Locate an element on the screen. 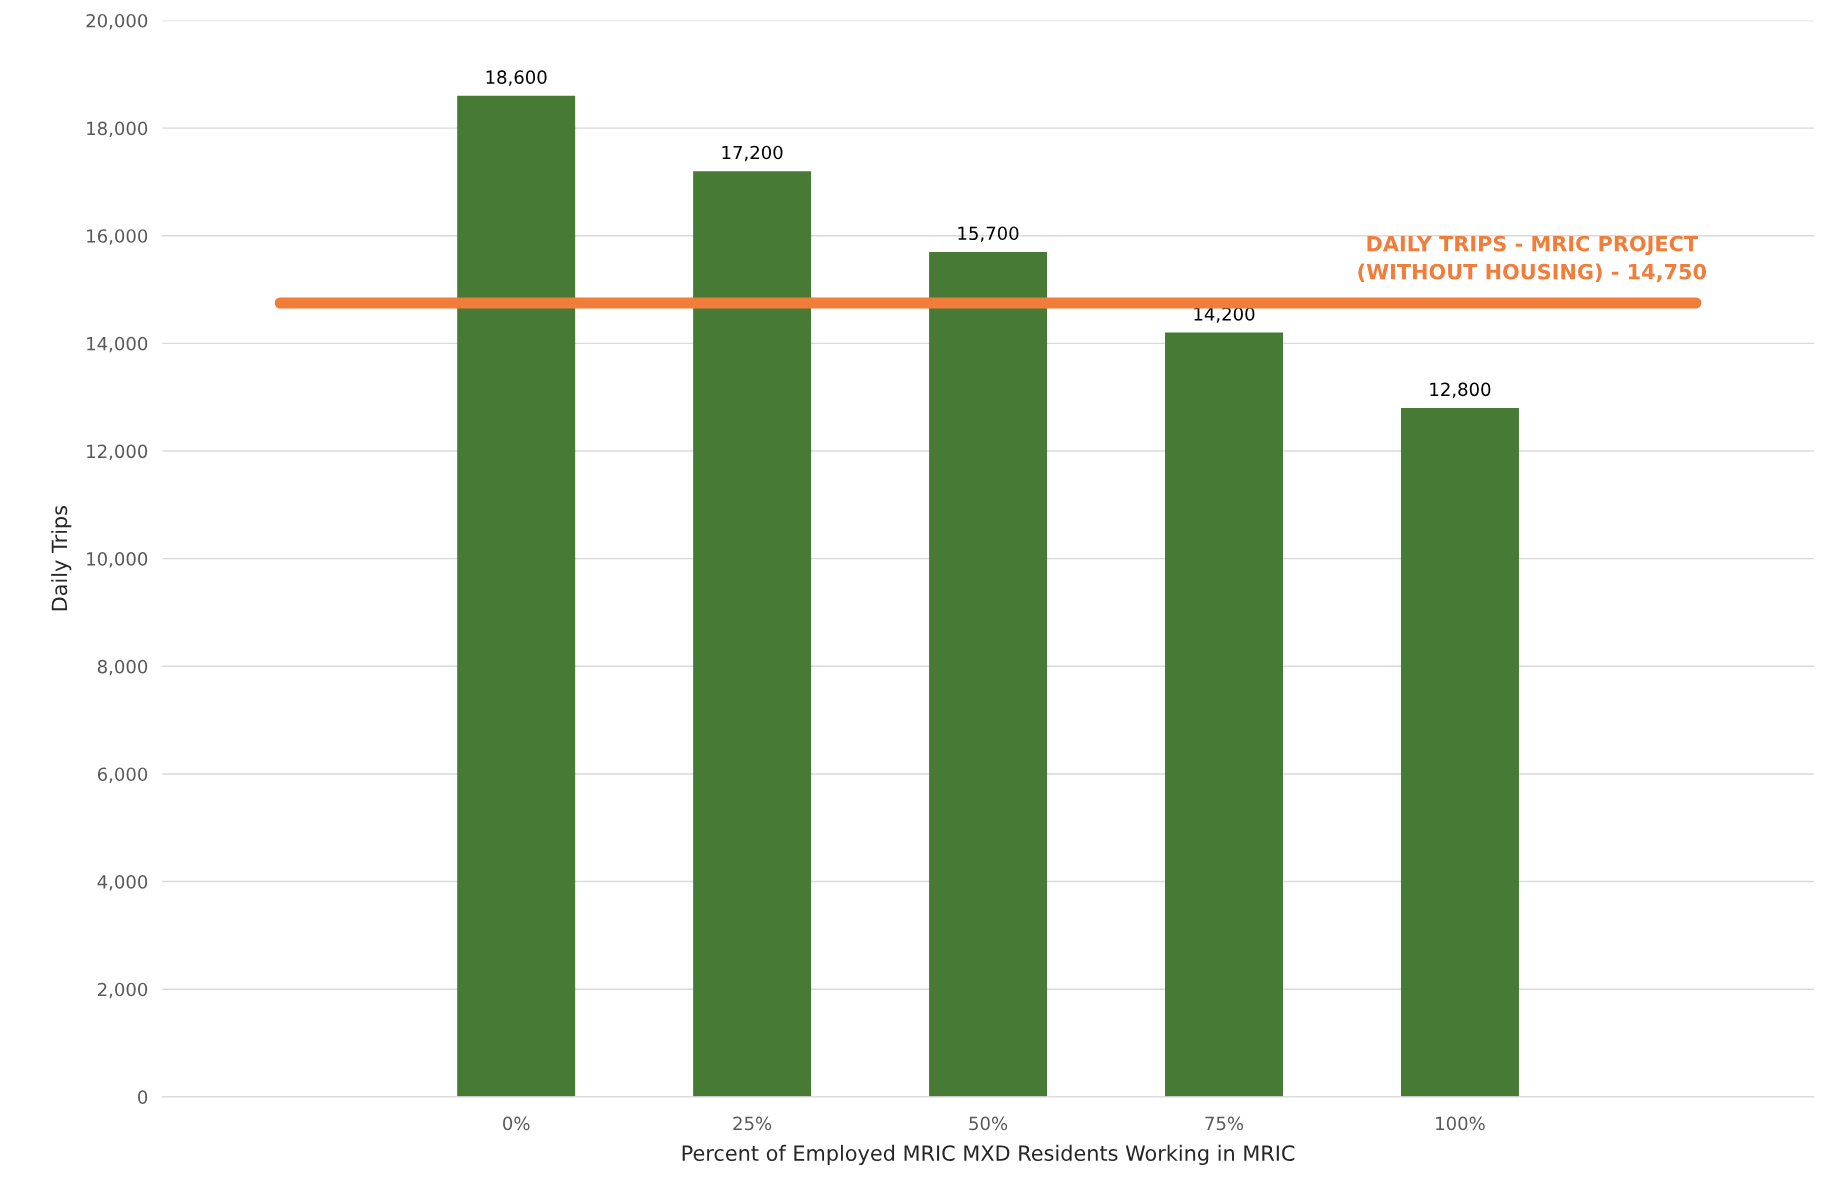 This screenshot has height=1204, width=1823. x-tick-label: 50% is located at coordinates (988, 1123).